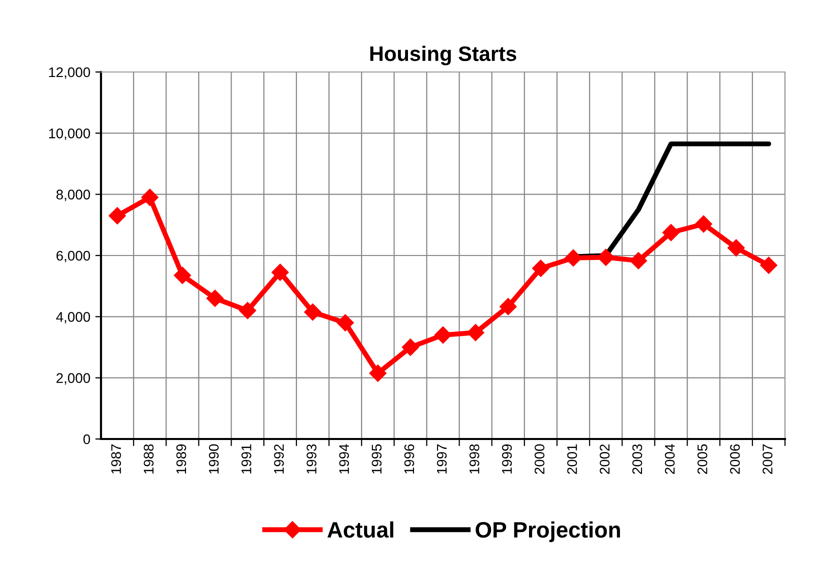  I want to click on y-tick-label: 0, so click(86, 439).